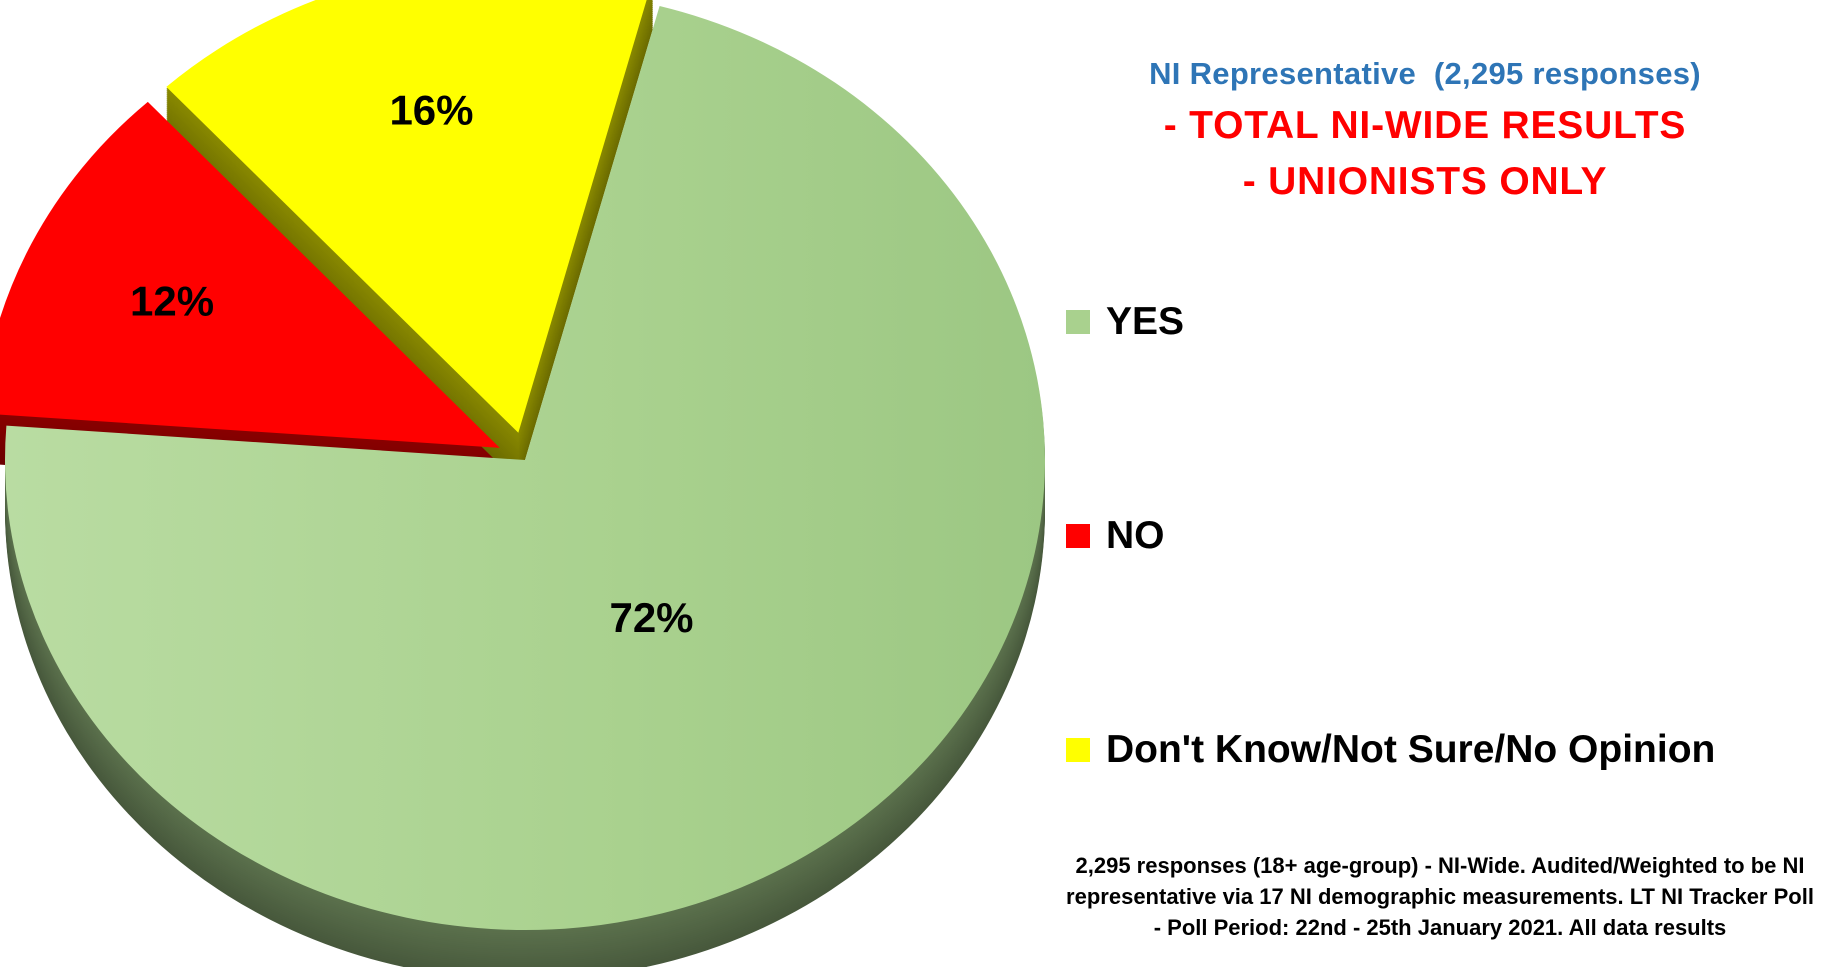 This screenshot has height=967, width=1824. Describe the element at coordinates (1411, 749) in the screenshot. I see `legend-label-dont-know: Don't Know/Not Sure/No Opinion` at that location.